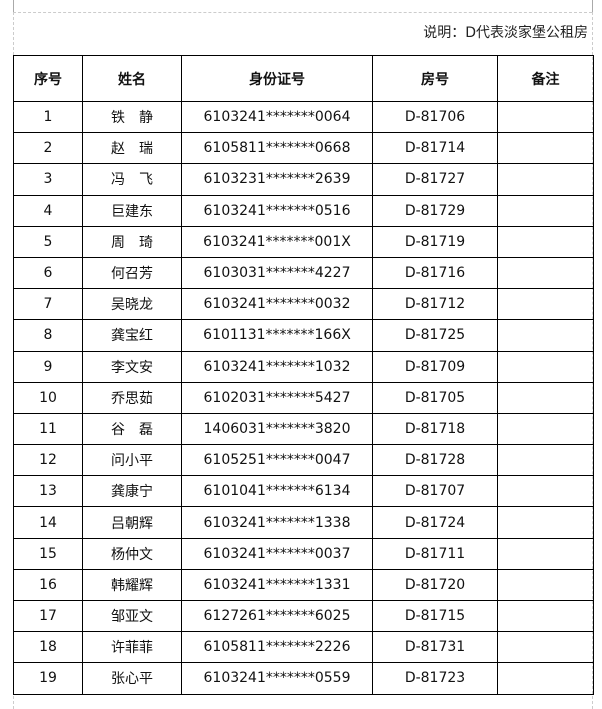 Image resolution: width=602 pixels, height=709 pixels. What do you see at coordinates (277, 241) in the screenshot?
I see `id-number-cell: 6103241*******001X` at bounding box center [277, 241].